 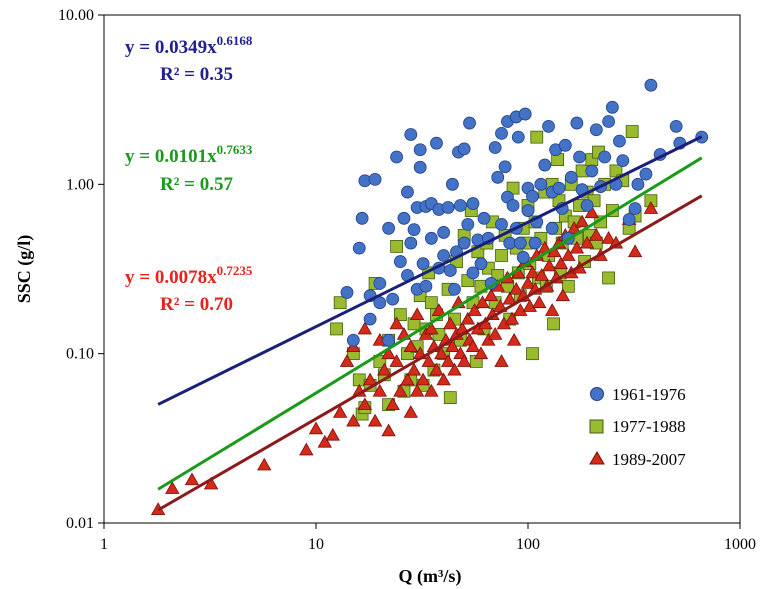 I want to click on equation-exponent: 0.7633, so click(x=235, y=149).